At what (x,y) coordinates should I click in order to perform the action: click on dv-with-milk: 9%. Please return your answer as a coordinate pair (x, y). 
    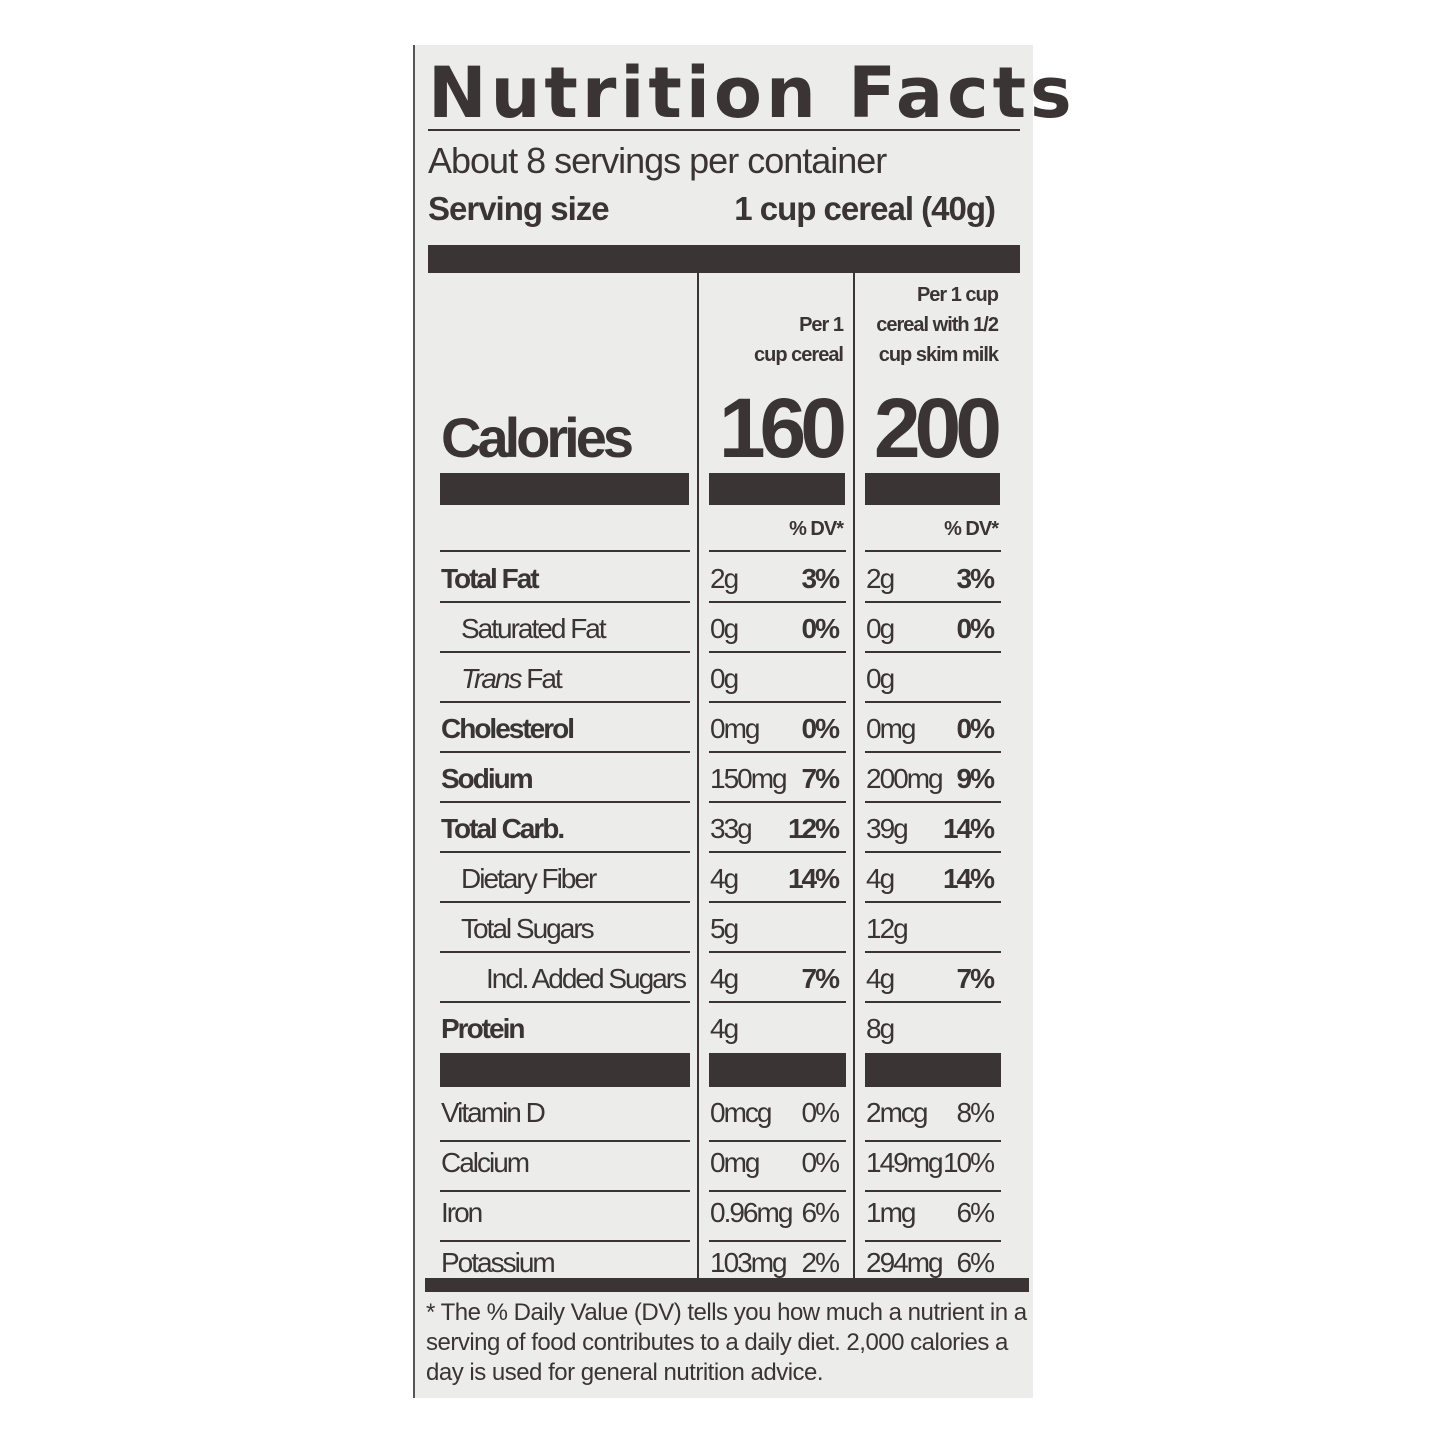
    Looking at the image, I should click on (975, 778).